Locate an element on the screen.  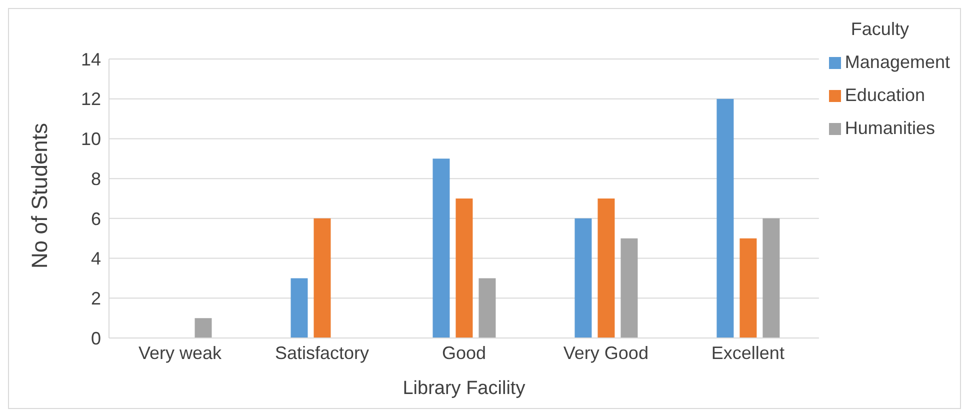
legend-title: Faculty is located at coordinates (880, 29).